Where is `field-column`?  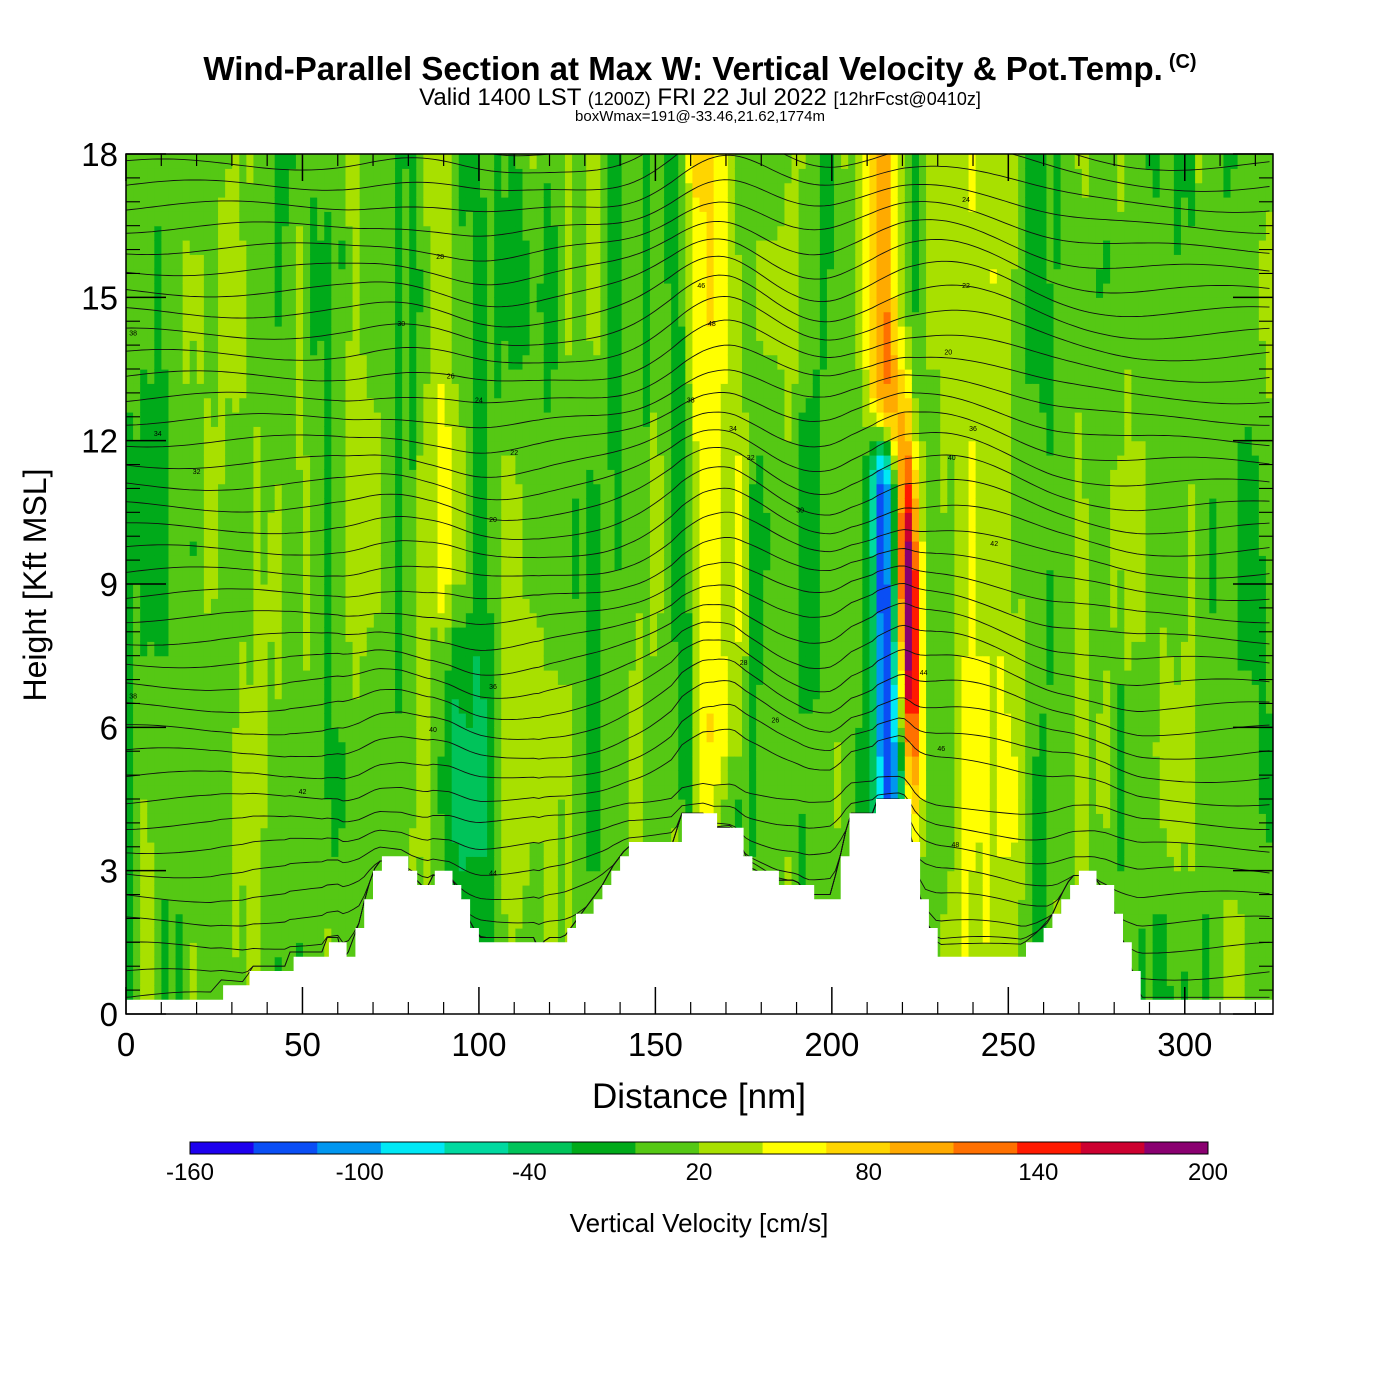
field-column is located at coordinates (250, 584).